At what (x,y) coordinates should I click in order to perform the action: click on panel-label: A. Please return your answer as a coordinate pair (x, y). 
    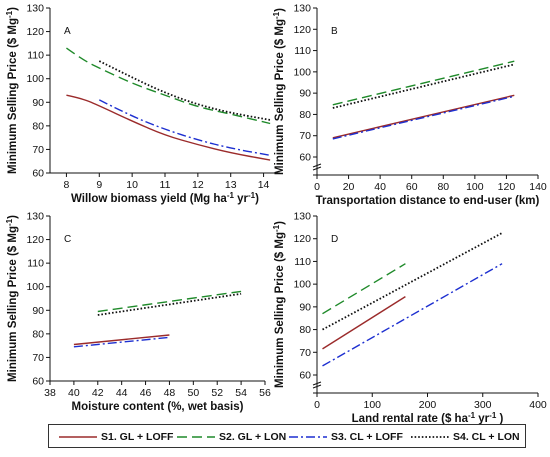
    Looking at the image, I should click on (67, 31).